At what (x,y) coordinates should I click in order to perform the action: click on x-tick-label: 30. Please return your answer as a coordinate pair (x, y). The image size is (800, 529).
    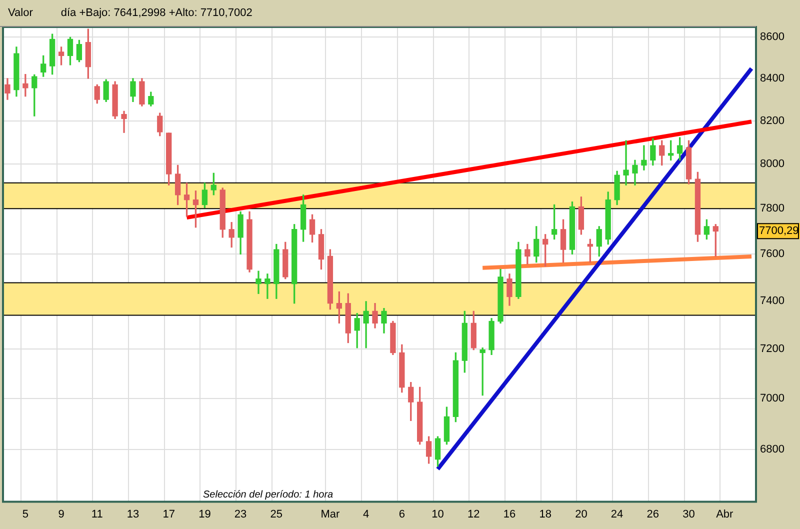
    Looking at the image, I should click on (688, 514).